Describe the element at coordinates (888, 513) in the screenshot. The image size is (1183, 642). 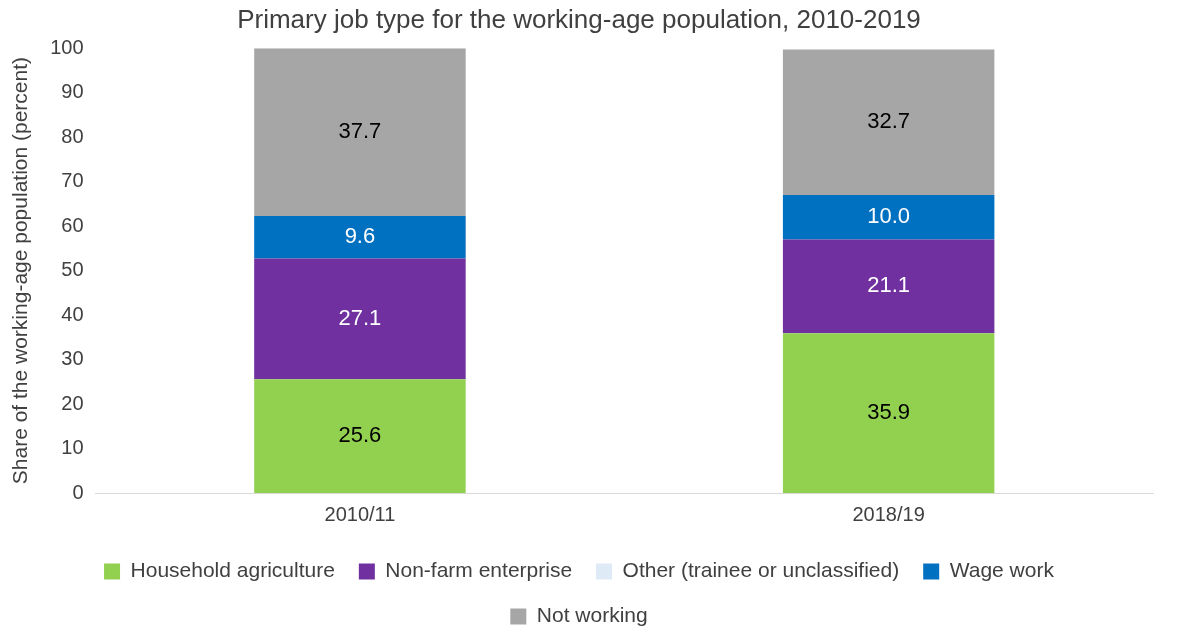
I see `x-tick-label: 2018/19` at that location.